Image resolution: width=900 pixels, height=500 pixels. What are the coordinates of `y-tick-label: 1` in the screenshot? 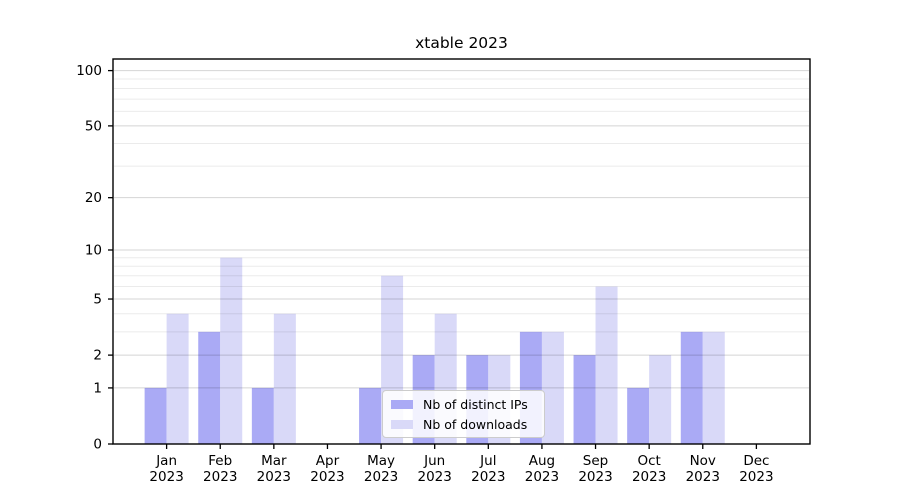 It's located at (97, 388).